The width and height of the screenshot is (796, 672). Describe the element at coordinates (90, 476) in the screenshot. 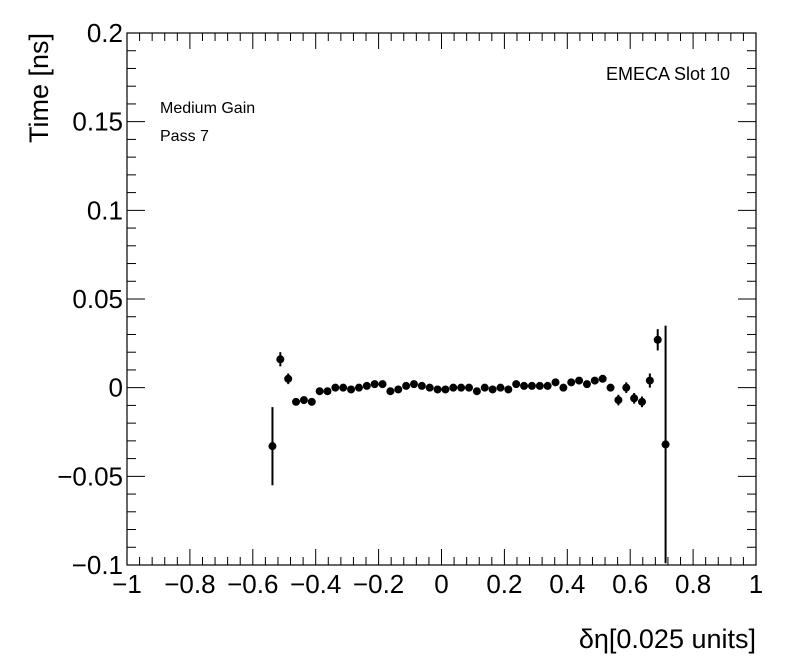

I see `y-tick-label: −0.05` at that location.